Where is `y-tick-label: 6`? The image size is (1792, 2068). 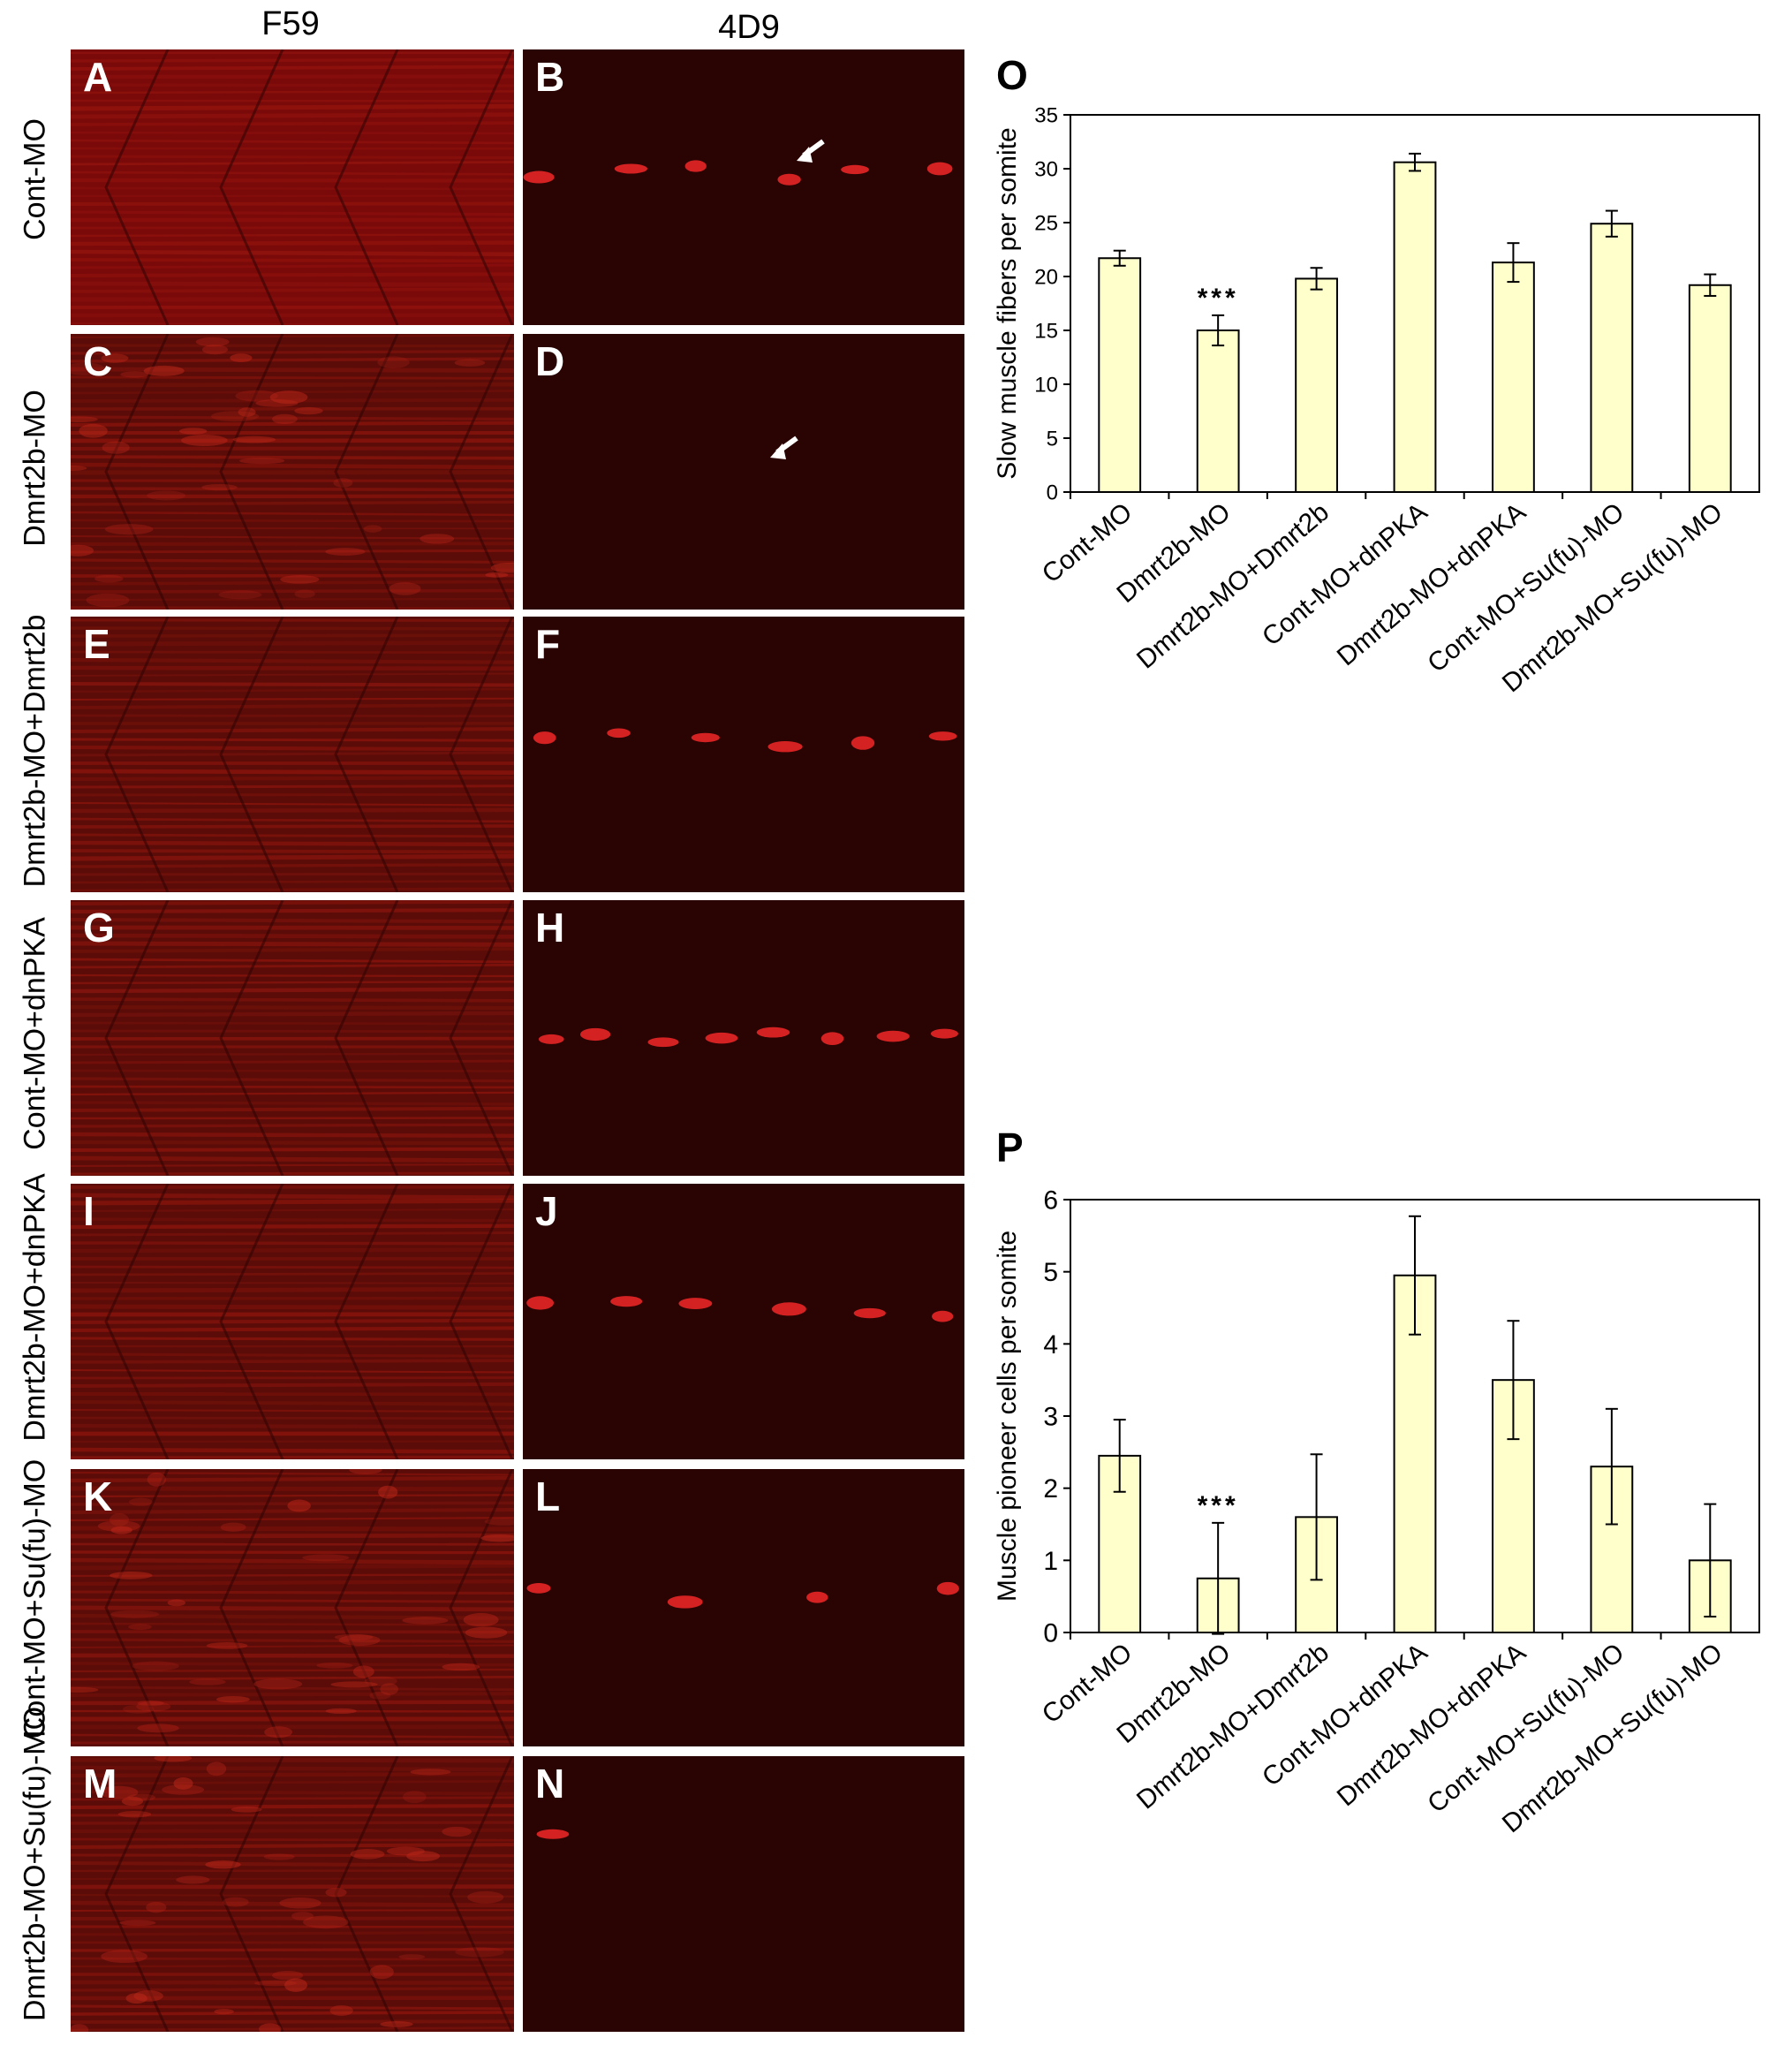 y-tick-label: 6 is located at coordinates (1050, 1201).